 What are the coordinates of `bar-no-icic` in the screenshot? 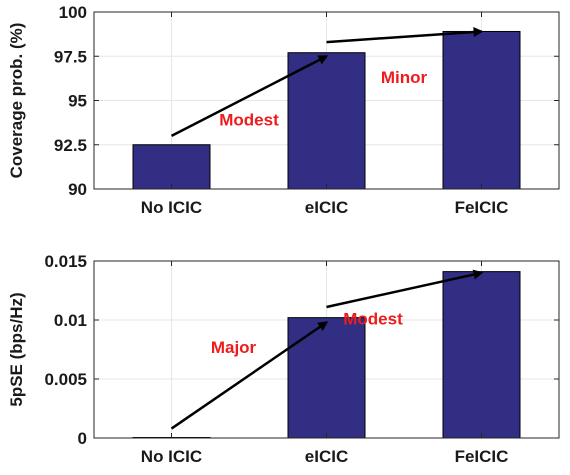 It's located at (171, 167).